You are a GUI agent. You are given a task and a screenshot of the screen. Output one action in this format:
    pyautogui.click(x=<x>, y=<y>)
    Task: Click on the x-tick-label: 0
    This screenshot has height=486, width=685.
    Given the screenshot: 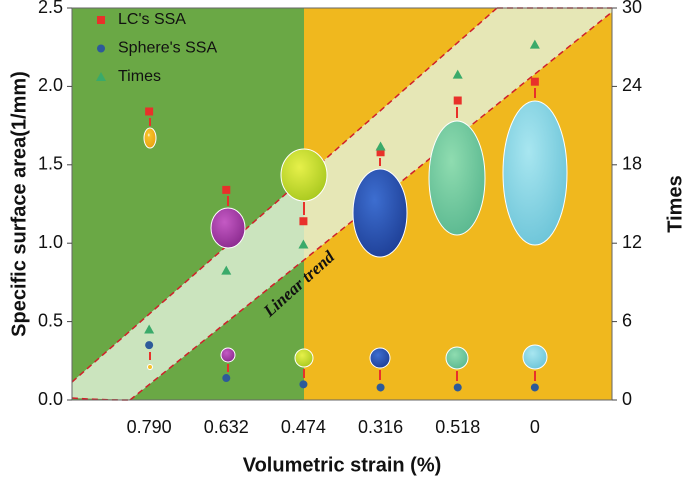 What is the action you would take?
    pyautogui.click(x=535, y=427)
    